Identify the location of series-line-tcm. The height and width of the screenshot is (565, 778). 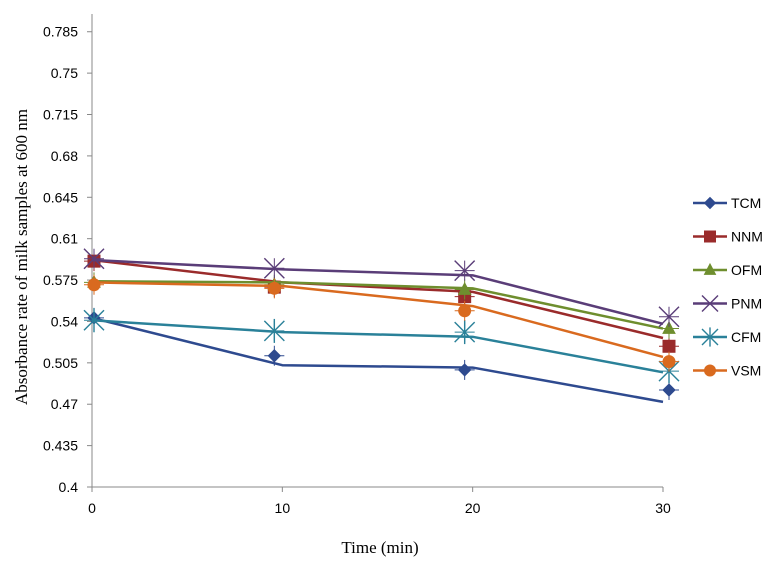
(377, 360).